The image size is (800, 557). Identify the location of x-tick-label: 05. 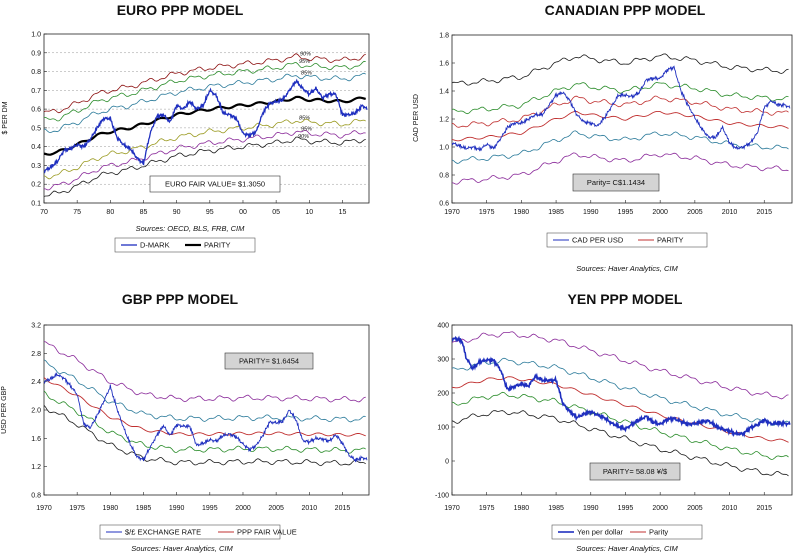
(276, 212).